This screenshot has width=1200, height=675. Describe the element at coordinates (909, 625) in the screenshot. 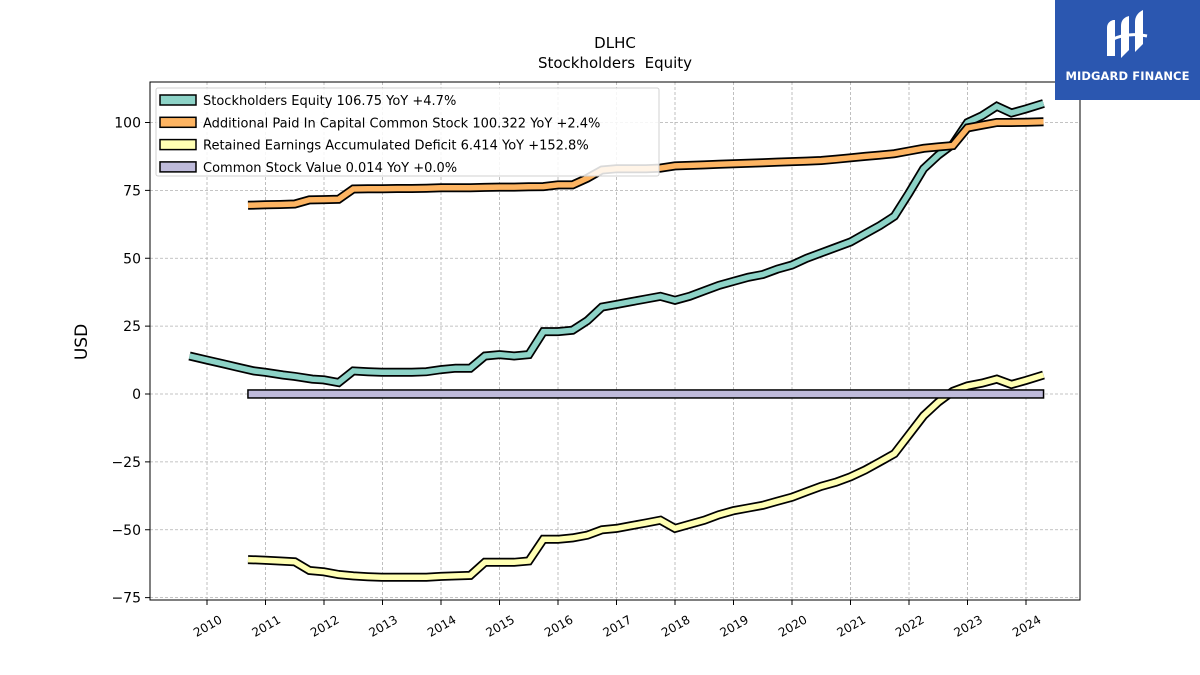

I see `x-tick-label: 2022` at that location.